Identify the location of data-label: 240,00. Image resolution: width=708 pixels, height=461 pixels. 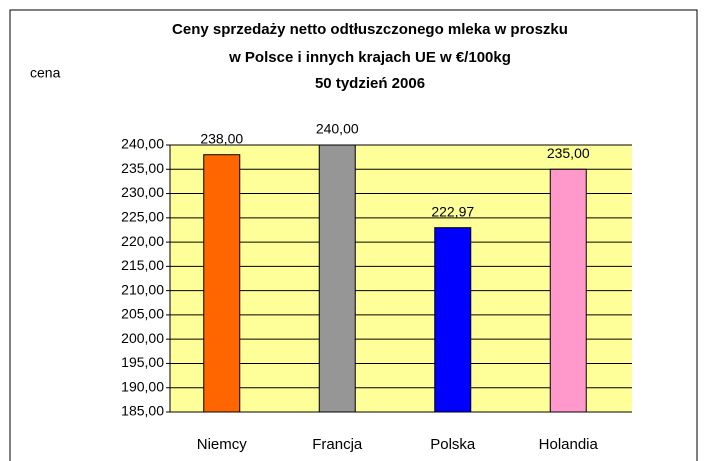
(337, 129).